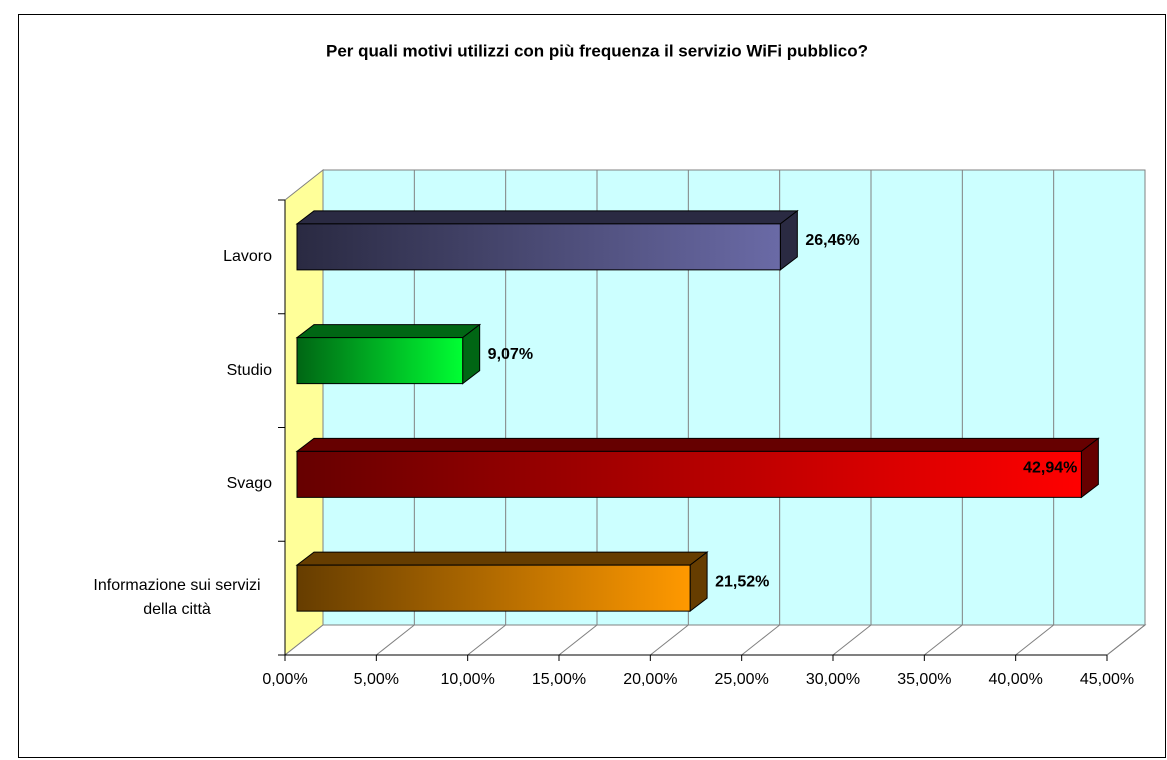 Image resolution: width=1167 pixels, height=760 pixels. Describe the element at coordinates (249, 370) in the screenshot. I see `y-tick-text: Studio` at that location.